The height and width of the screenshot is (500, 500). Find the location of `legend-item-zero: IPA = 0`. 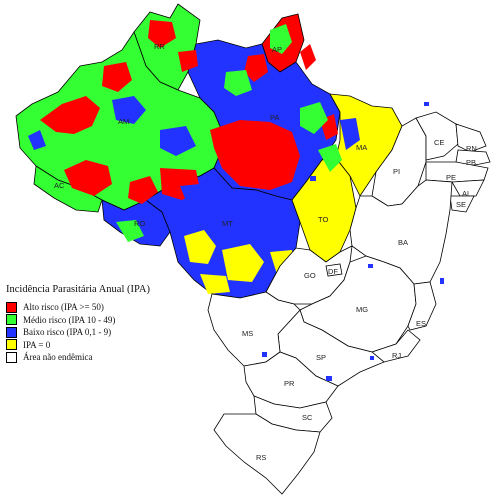

legend-item-zero: IPA = 0 is located at coordinates (91, 345).